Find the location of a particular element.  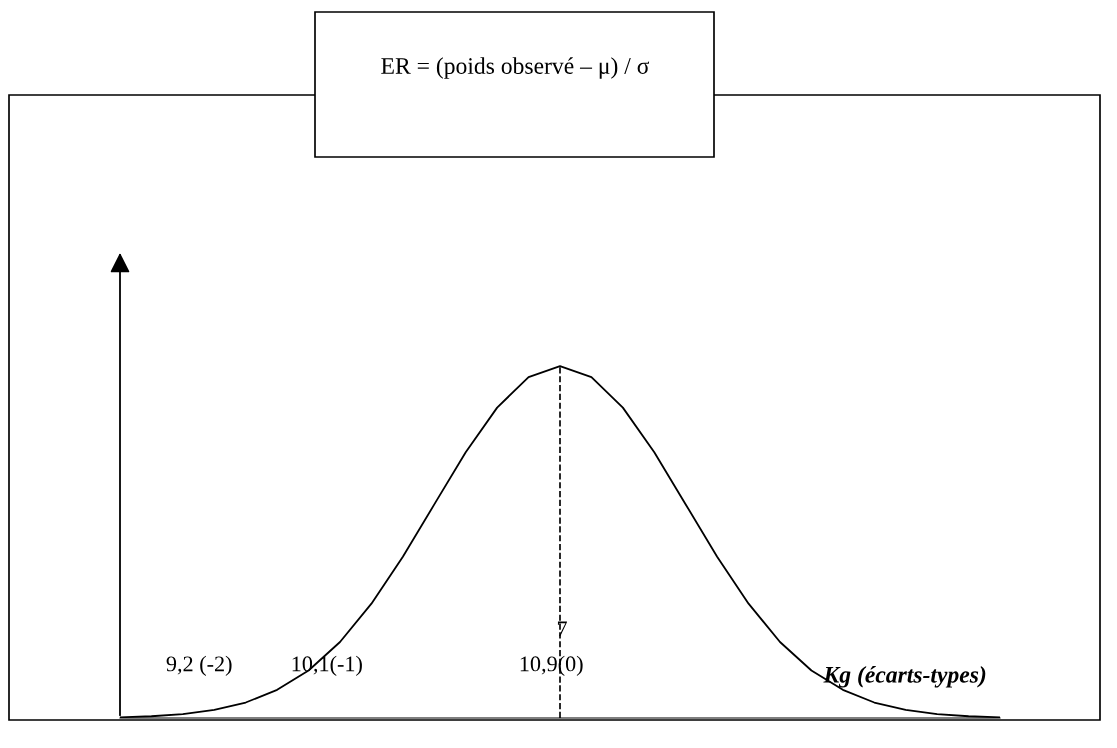

x-axis-title: Kg (écarts-types) is located at coordinates (904, 677).